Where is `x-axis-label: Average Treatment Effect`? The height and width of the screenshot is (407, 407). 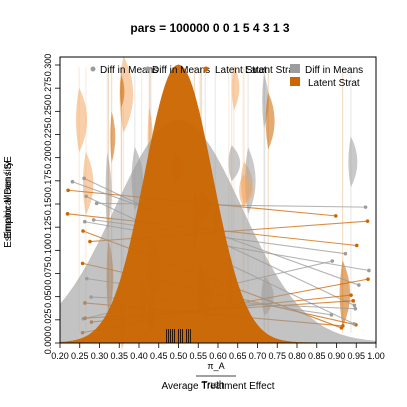
x-axis-label: Average Treatment Effect is located at coordinates (217, 386).